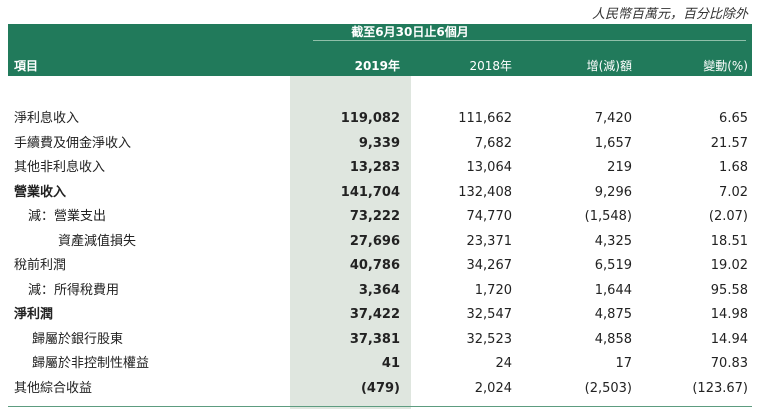 This screenshot has height=409, width=762. Describe the element at coordinates (374, 314) in the screenshot. I see `value-2019: 37,422` at that location.